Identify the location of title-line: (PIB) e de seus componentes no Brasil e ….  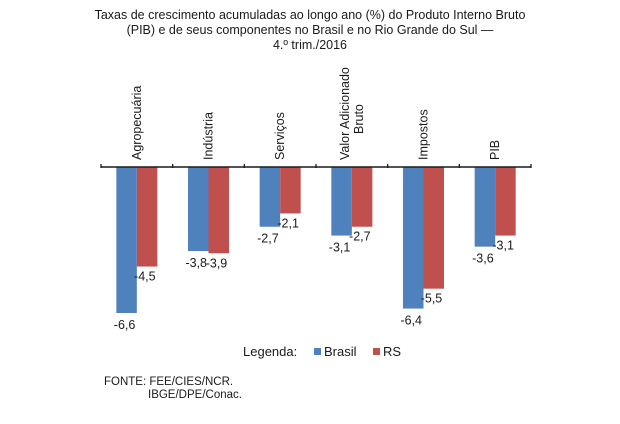
(310, 30).